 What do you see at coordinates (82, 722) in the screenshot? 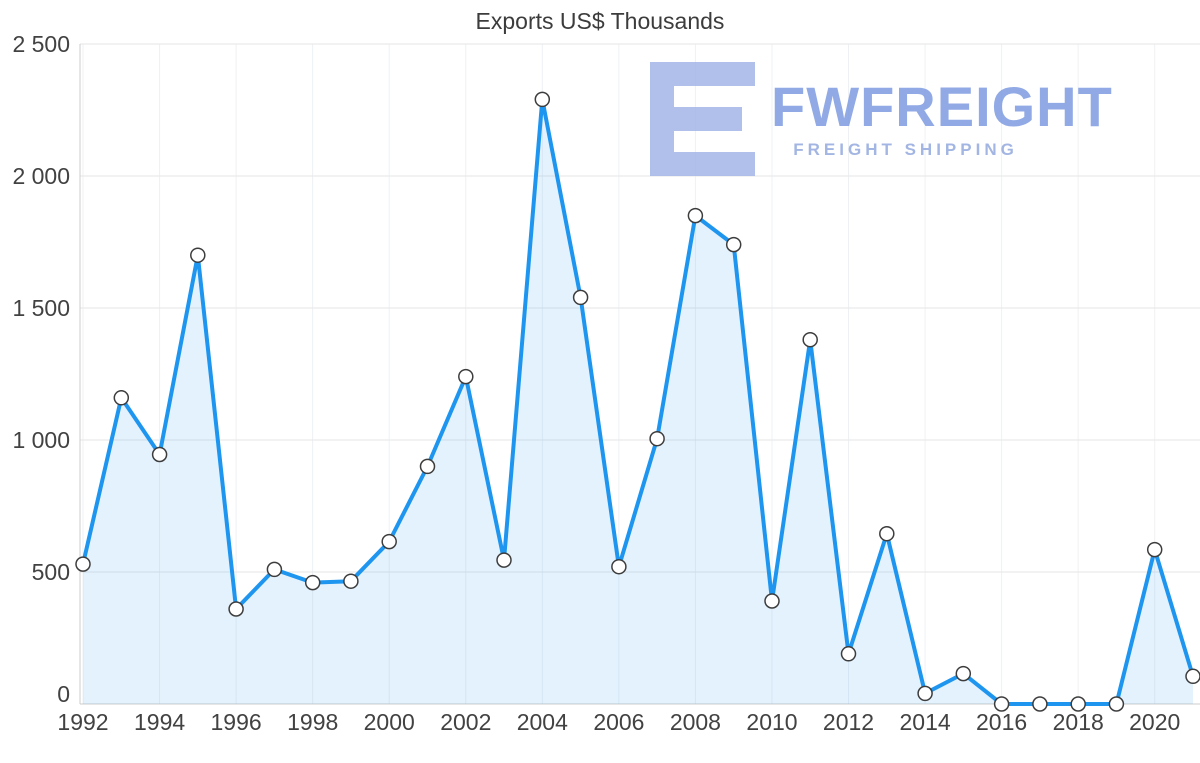
I see `x-axis-tick-label: 1992` at bounding box center [82, 722].